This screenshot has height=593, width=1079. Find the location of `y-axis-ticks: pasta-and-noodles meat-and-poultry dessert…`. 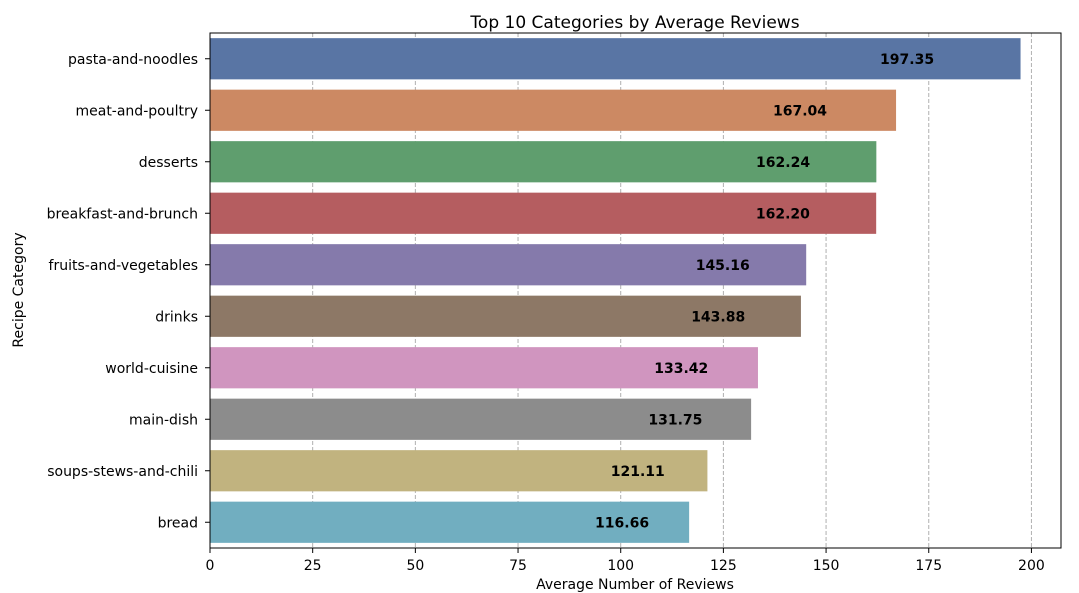

y-axis-ticks: pasta-and-noodles meat-and-poultry dessert… is located at coordinates (128, 291).